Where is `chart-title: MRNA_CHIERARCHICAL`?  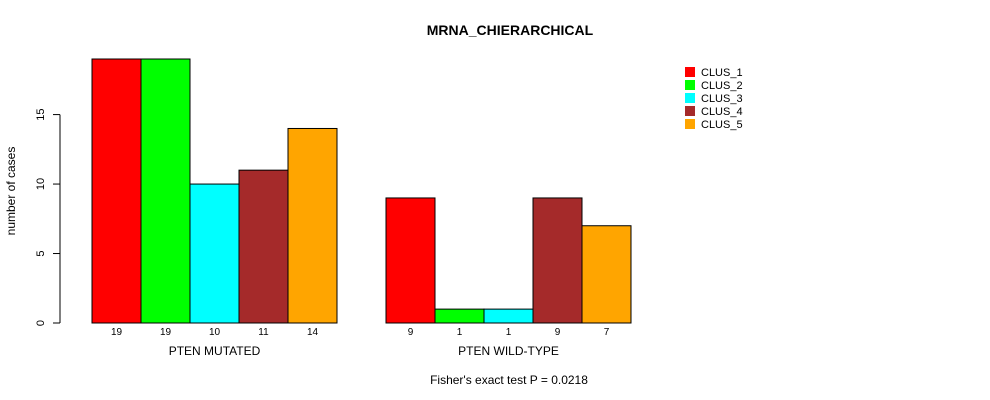
chart-title: MRNA_CHIERARCHICAL is located at coordinates (510, 30).